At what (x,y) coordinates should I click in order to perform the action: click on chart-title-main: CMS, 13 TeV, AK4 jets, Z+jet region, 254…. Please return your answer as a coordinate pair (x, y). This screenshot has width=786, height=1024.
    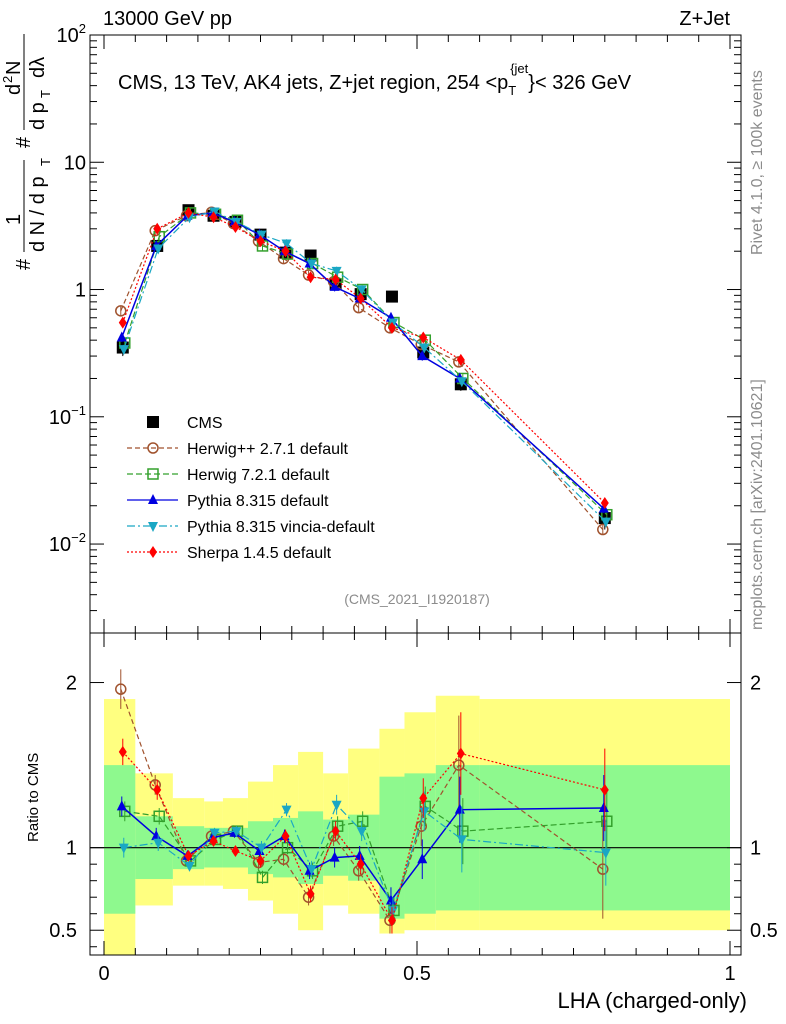
    Looking at the image, I should click on (313, 83).